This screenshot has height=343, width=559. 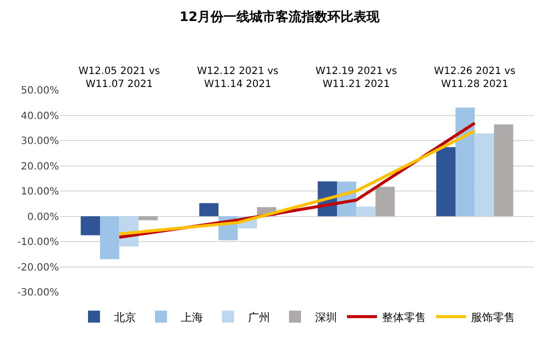 I want to click on y-tick-label: -20.00%, so click(x=38, y=268).